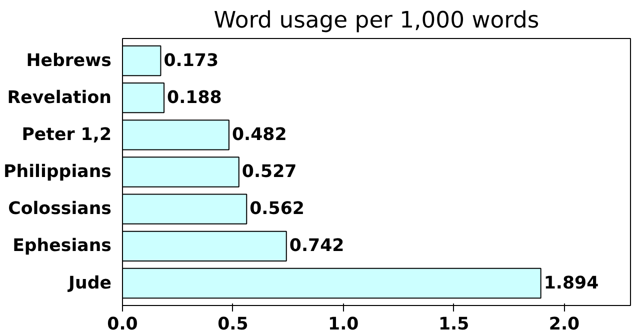 The height and width of the screenshot is (332, 632). Describe the element at coordinates (69, 60) in the screenshot. I see `y-tick-label: Hebrews` at that location.